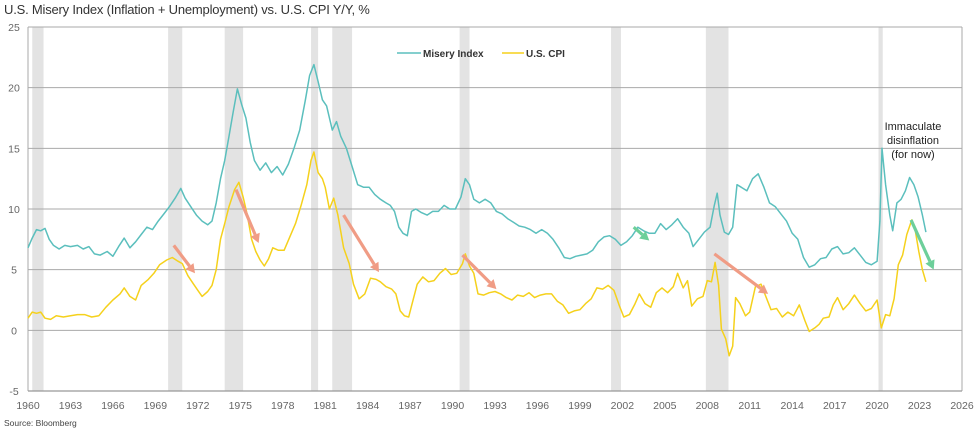  Describe the element at coordinates (793, 406) in the screenshot. I see `x-tick-label: 2014` at that location.